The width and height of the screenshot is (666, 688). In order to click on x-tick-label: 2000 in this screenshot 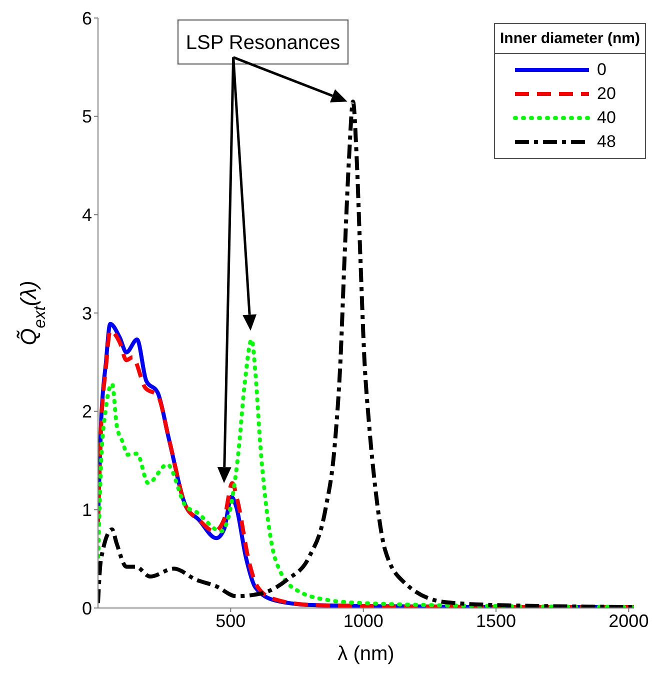, I will do `click(628, 620)`.